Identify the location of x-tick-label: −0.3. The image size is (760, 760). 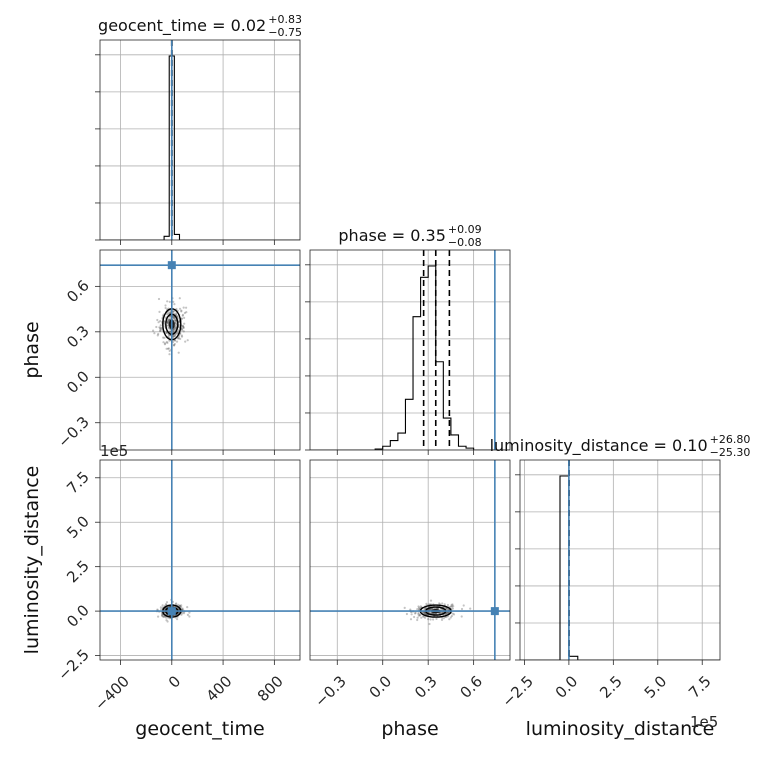
(330, 691).